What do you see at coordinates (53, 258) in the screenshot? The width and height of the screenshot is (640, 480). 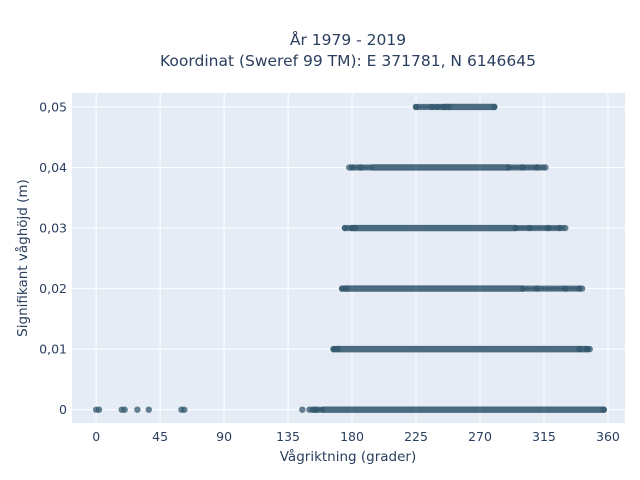 I see `y-axis-ticks: 0 0,01 0,02 0,03 0,04 0,05` at bounding box center [53, 258].